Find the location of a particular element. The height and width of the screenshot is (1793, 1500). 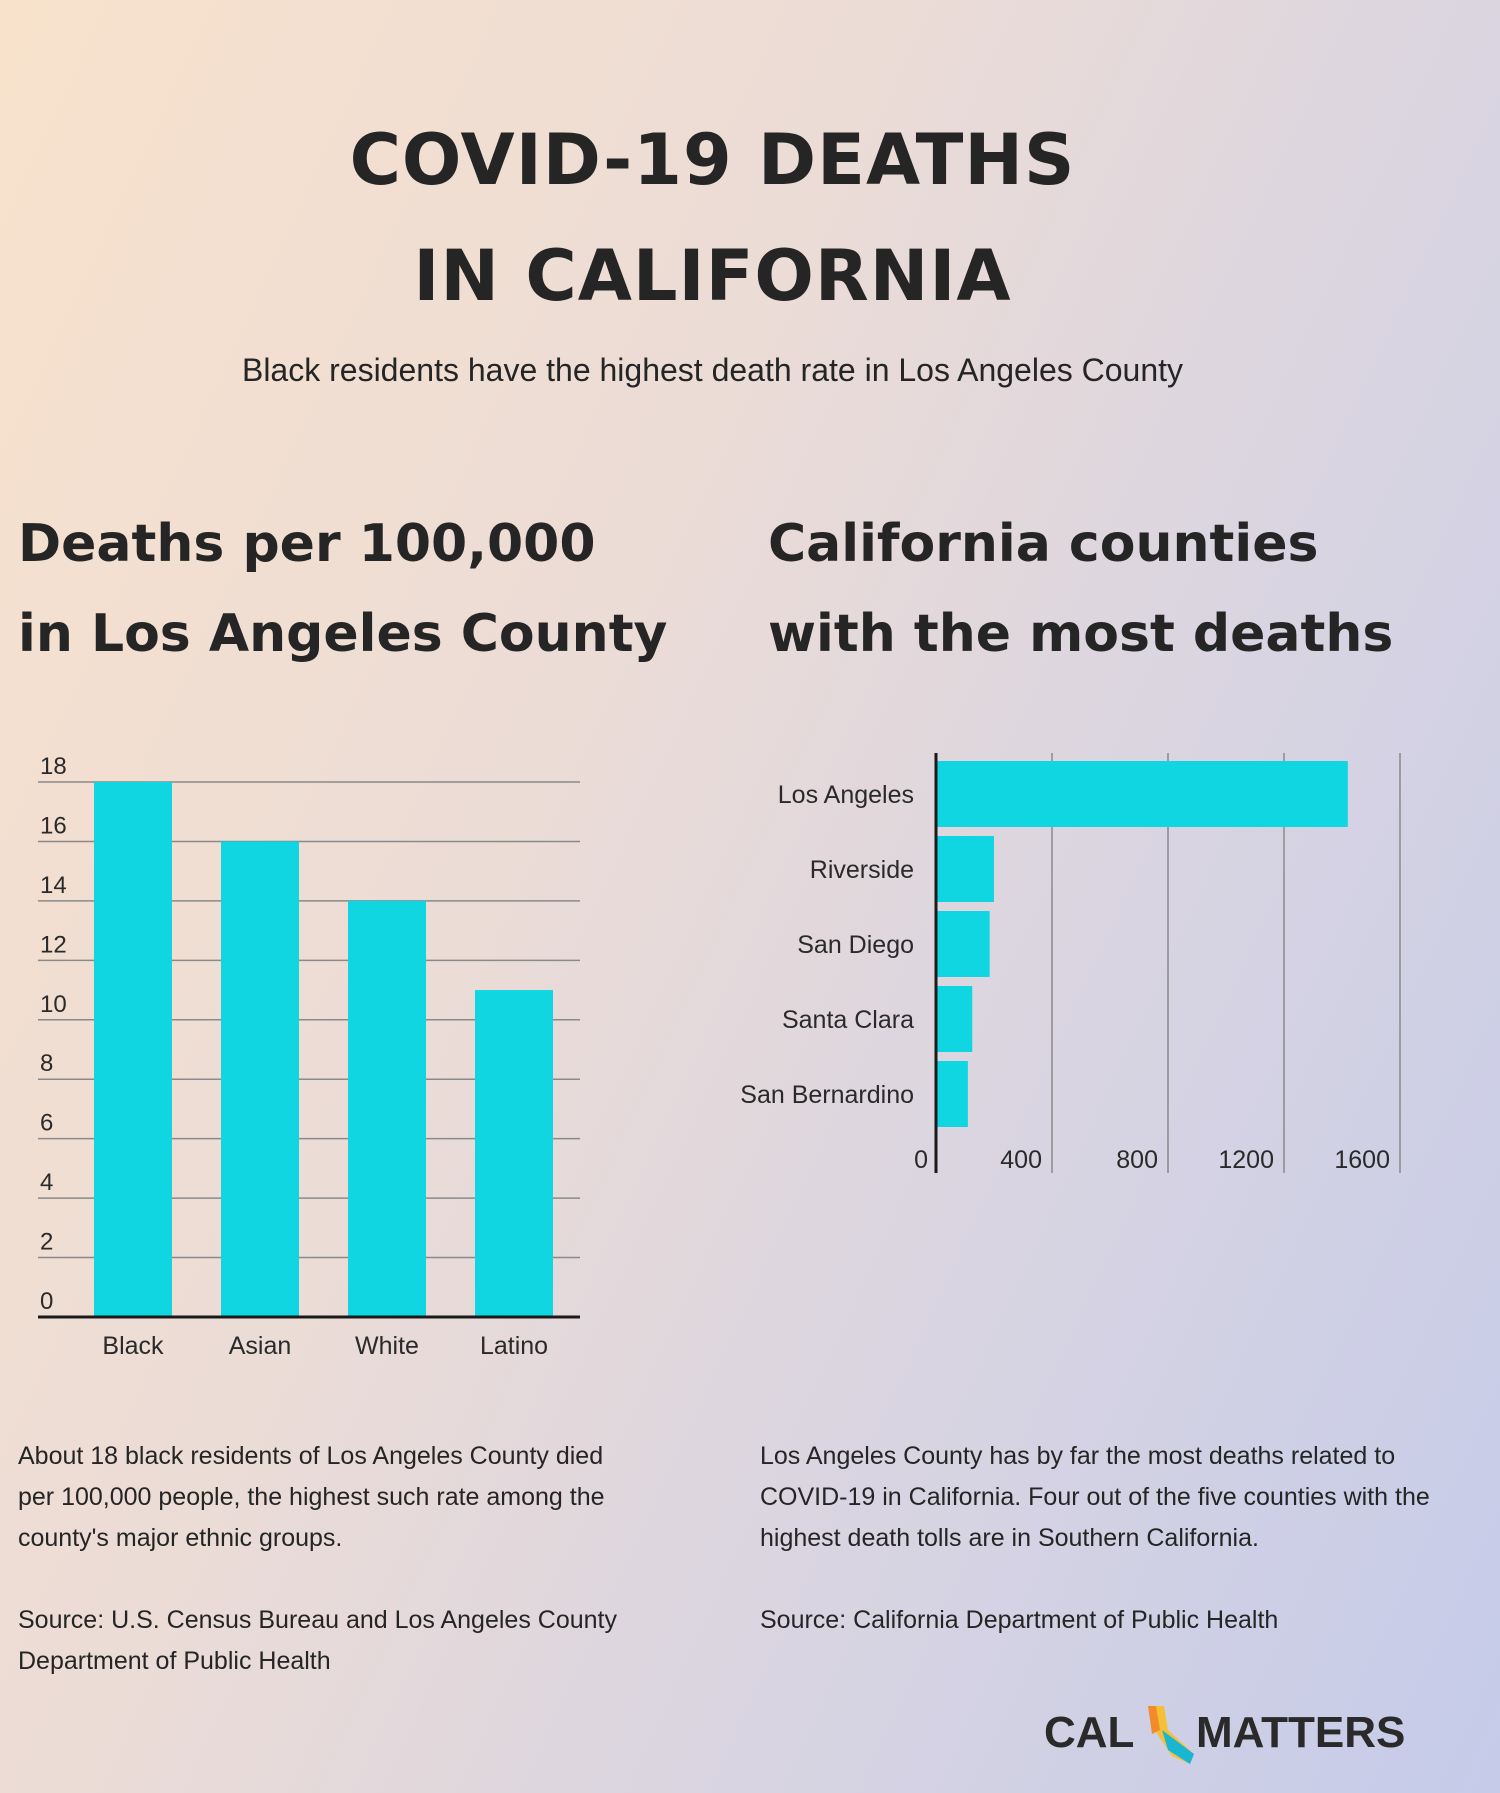

x-tick-label: 1200 is located at coordinates (1246, 1160).